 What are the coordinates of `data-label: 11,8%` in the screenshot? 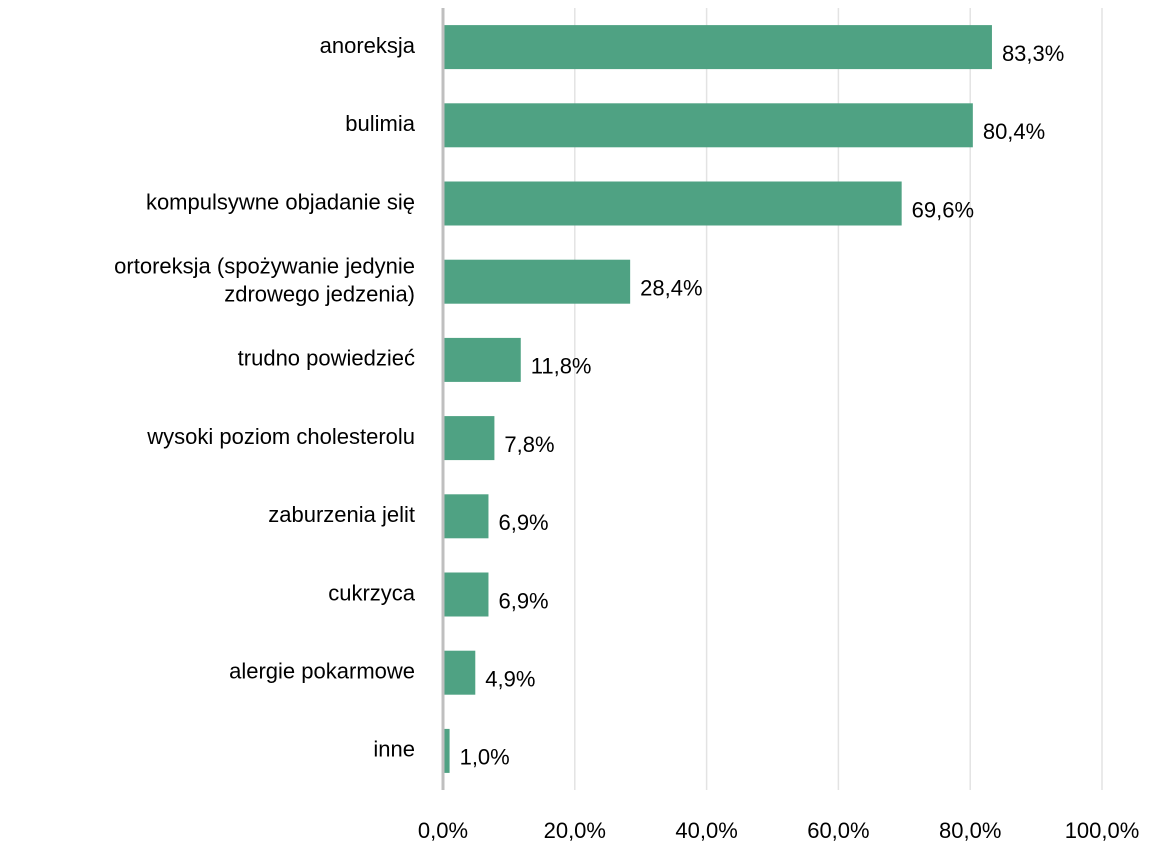 It's located at (561, 366).